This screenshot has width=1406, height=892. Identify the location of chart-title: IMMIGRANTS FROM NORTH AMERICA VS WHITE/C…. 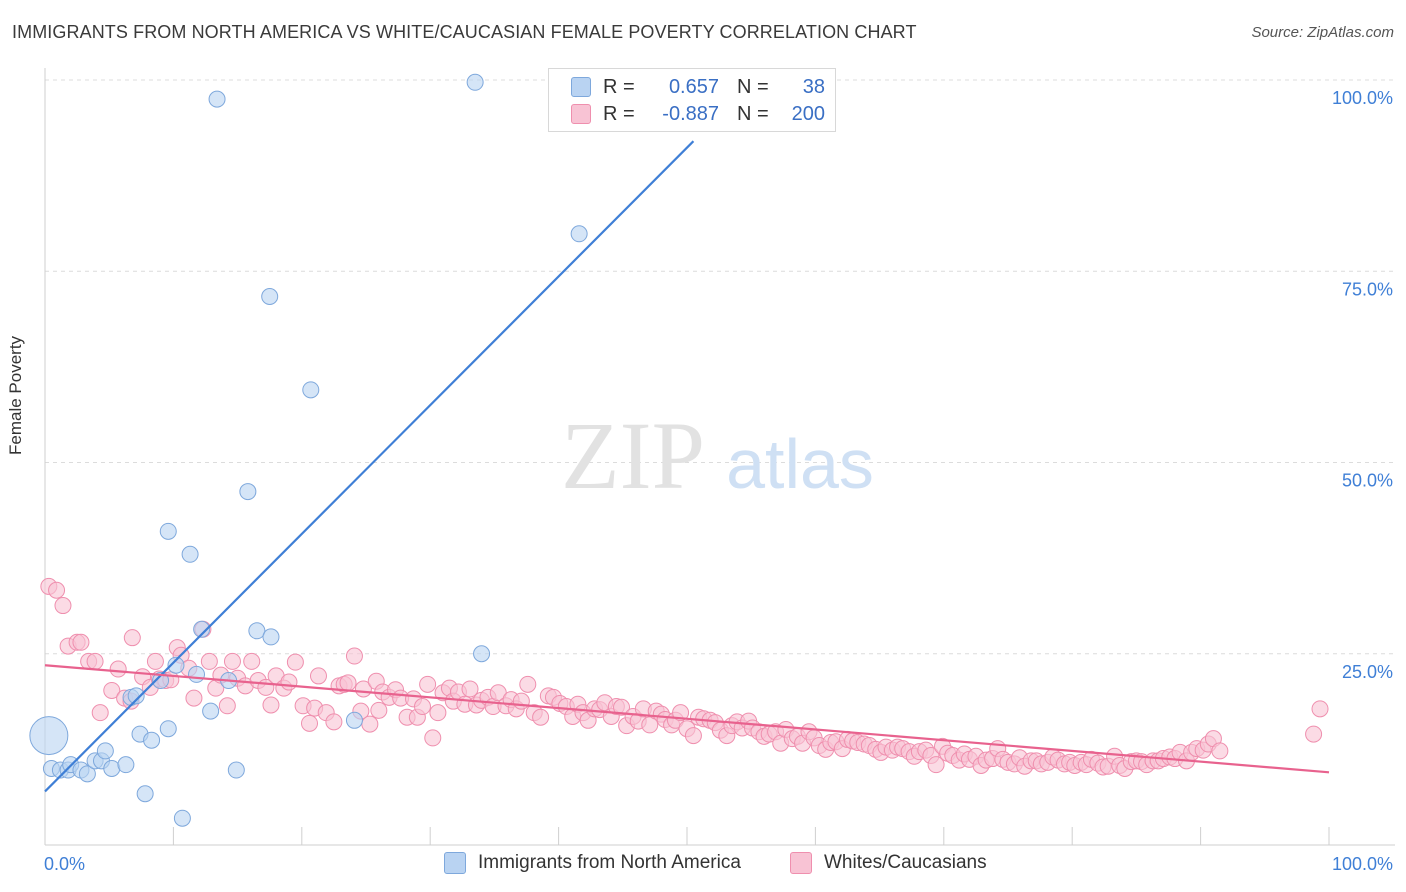
(464, 32).